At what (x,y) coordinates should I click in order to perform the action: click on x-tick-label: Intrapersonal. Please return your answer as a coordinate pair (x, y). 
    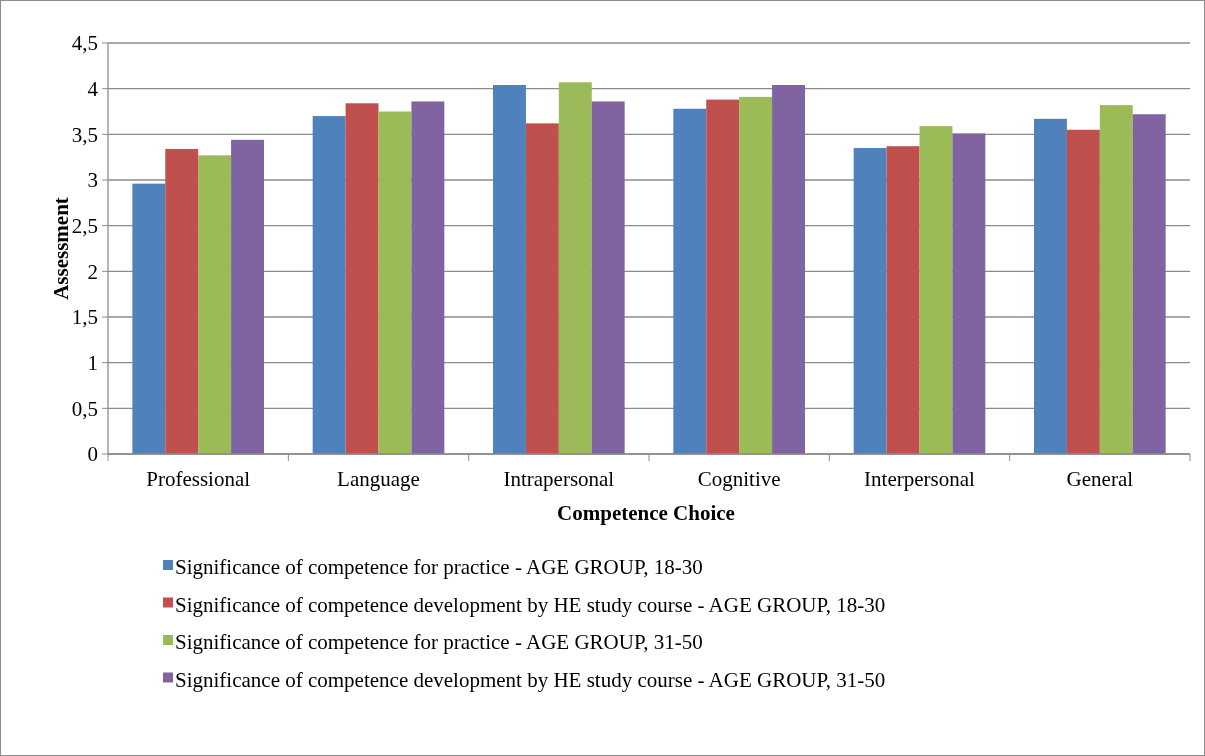
    Looking at the image, I should click on (559, 479).